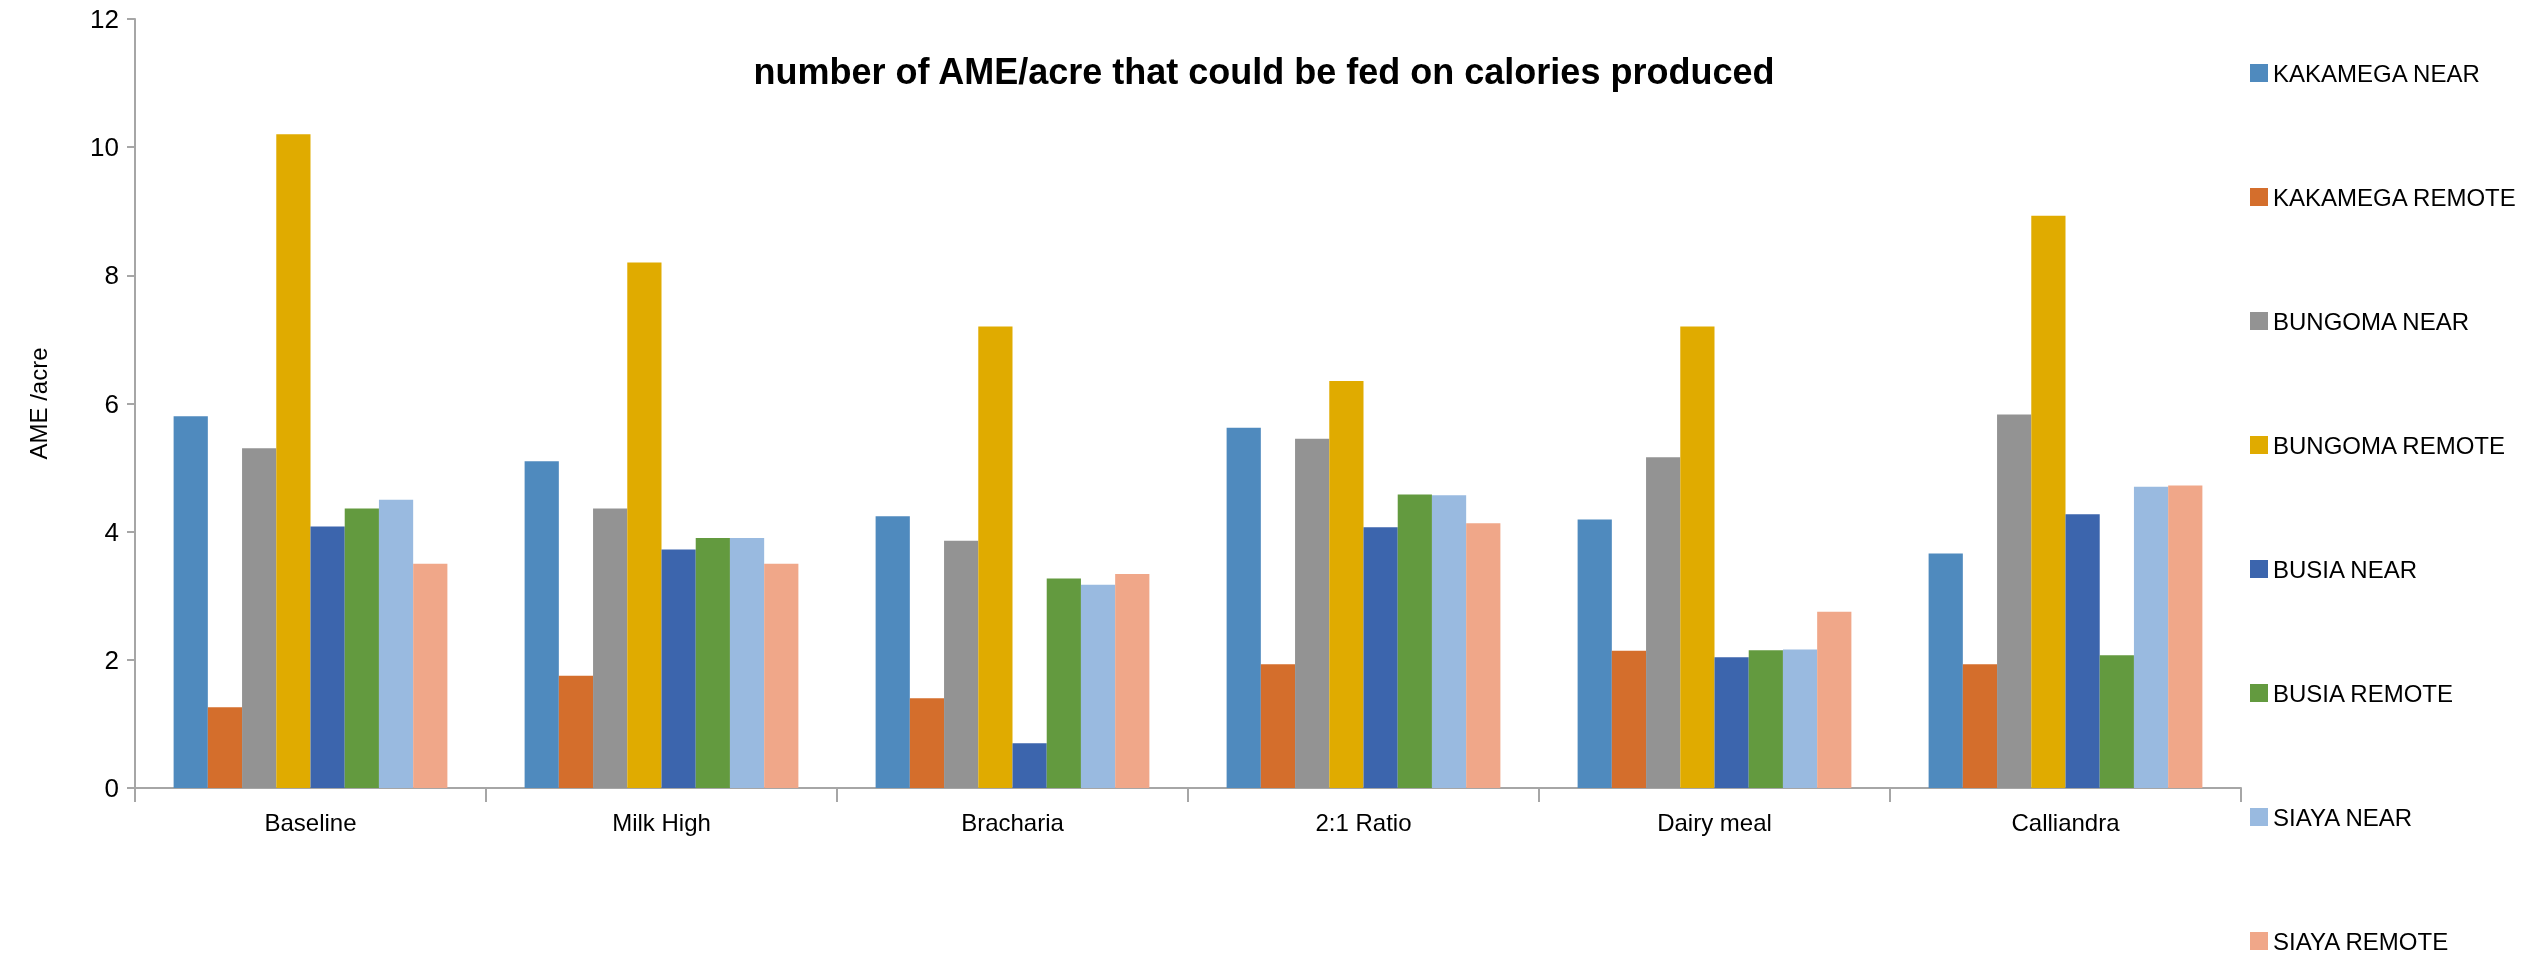 This screenshot has height=975, width=2542. I want to click on y-tick-label: 4, so click(111, 531).